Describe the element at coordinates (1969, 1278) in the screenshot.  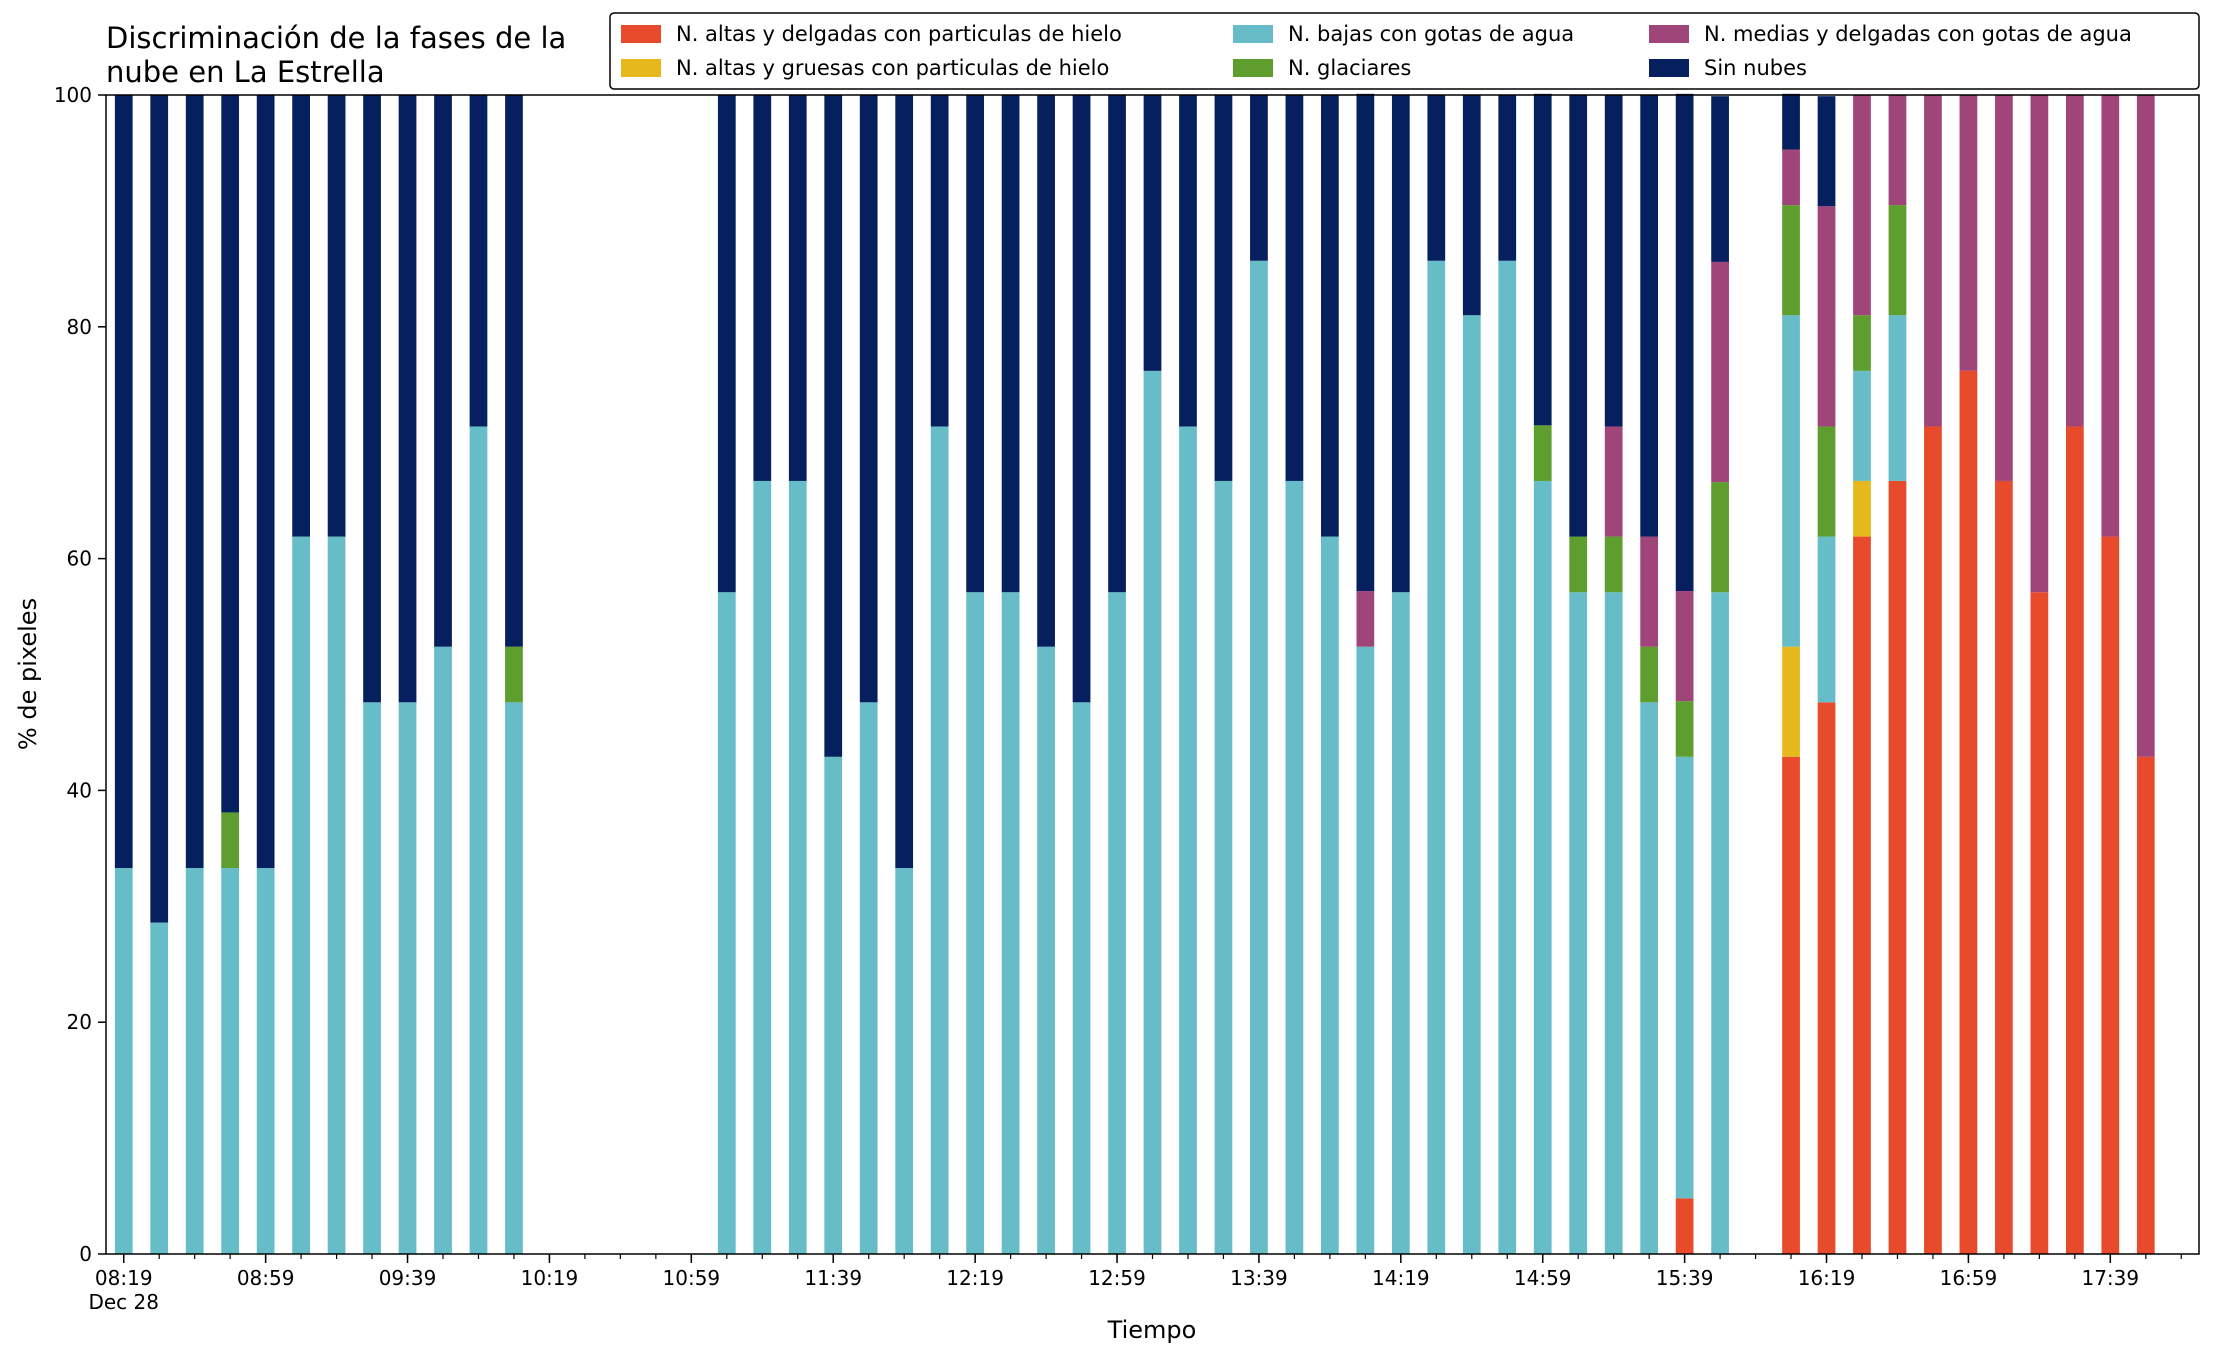
I see `x-tick-label: 16:59` at that location.